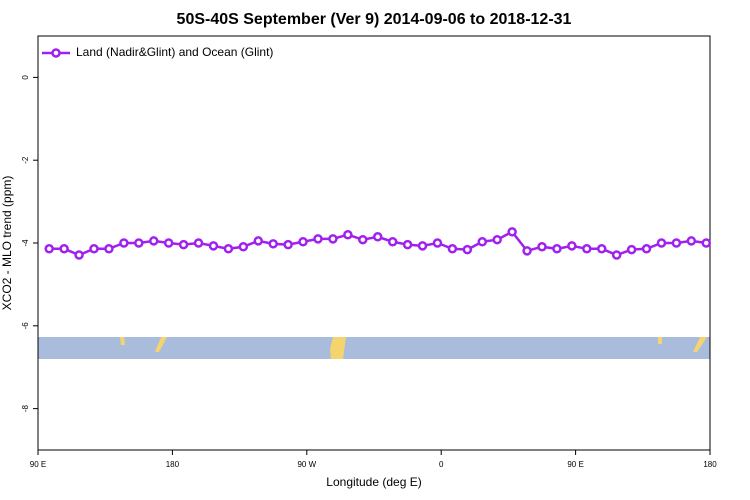 Image resolution: width=750 pixels, height=500 pixels. I want to click on x-axis-label: Longitude (deg E), so click(373, 482).